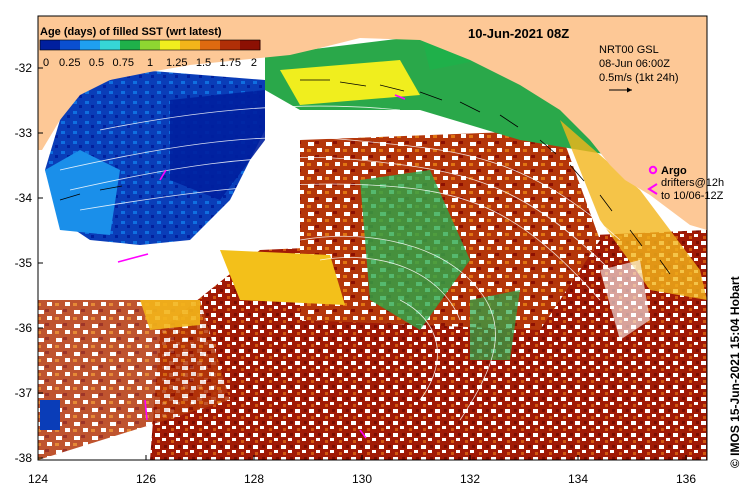 Image resolution: width=749 pixels, height=501 pixels. I want to click on x-tick-label: 126, so click(146, 479).